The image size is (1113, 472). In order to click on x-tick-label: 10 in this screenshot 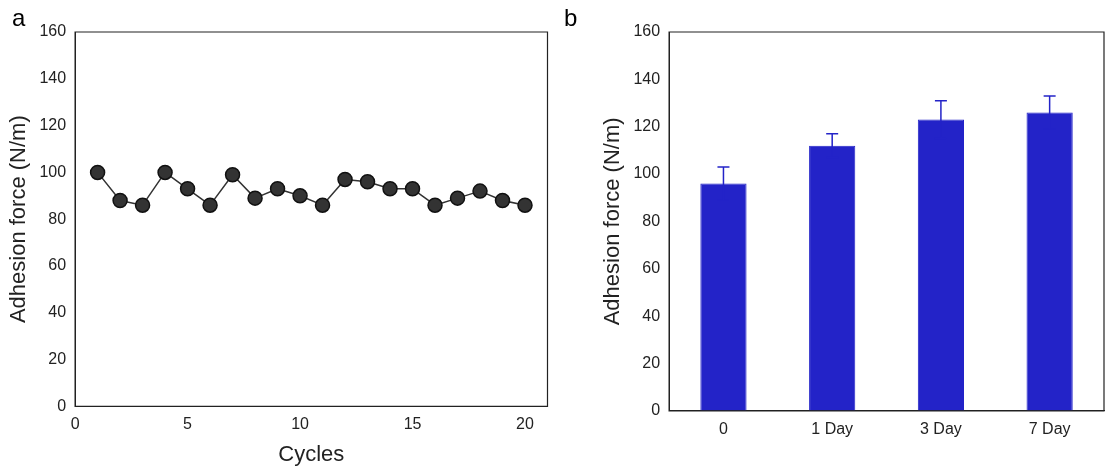, I will do `click(300, 424)`.